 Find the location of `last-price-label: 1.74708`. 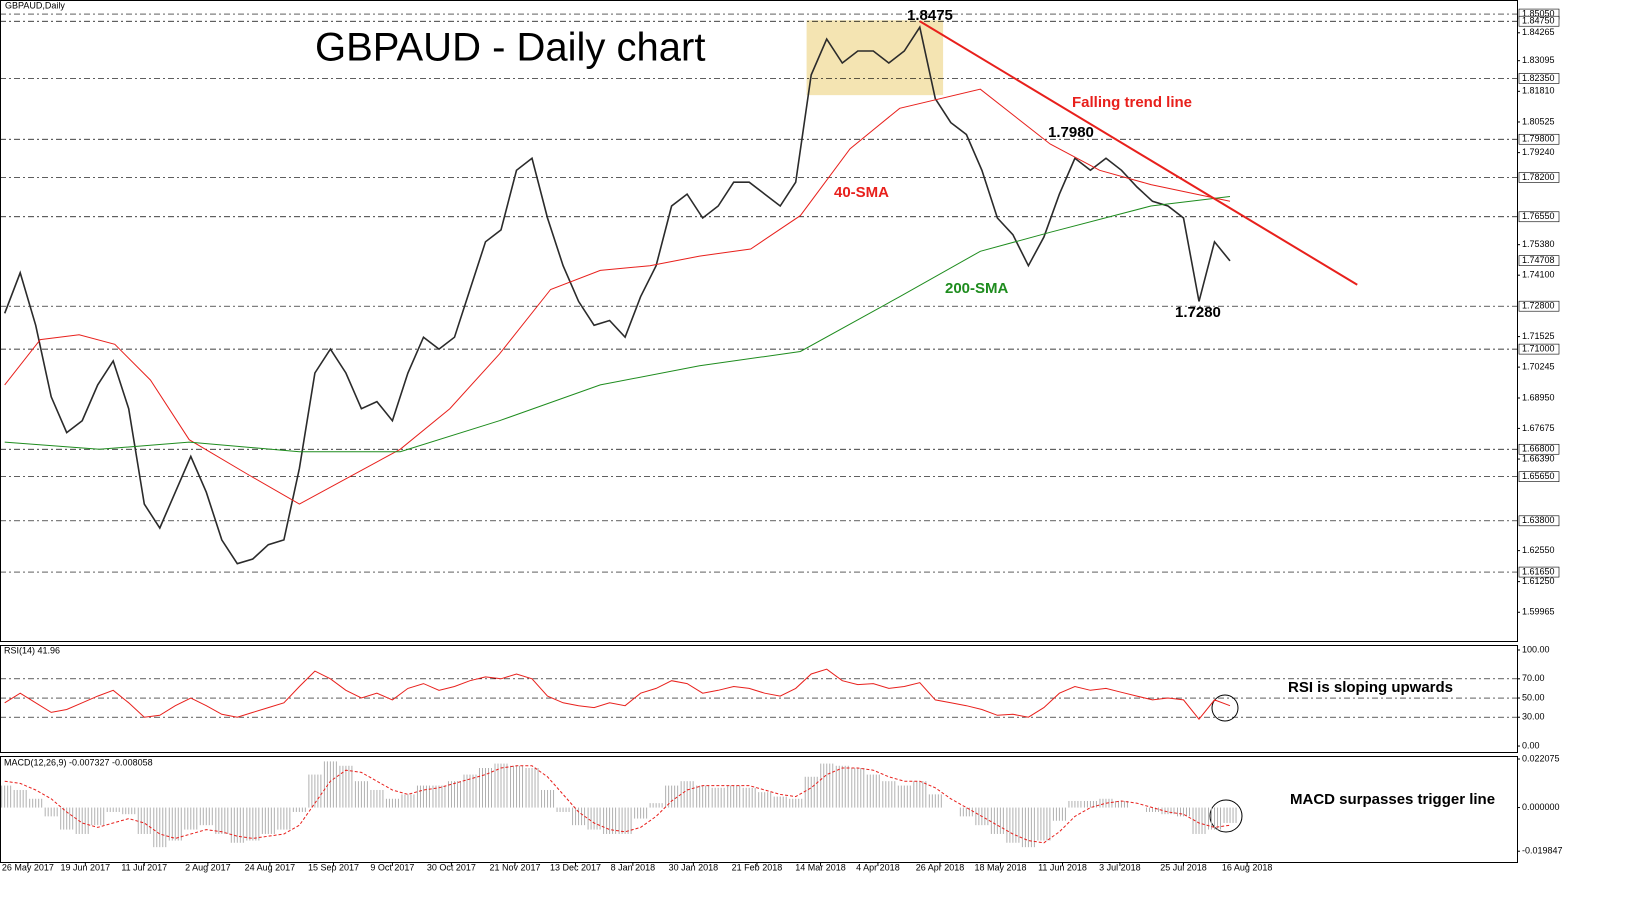

last-price-label: 1.74708 is located at coordinates (1538, 260).